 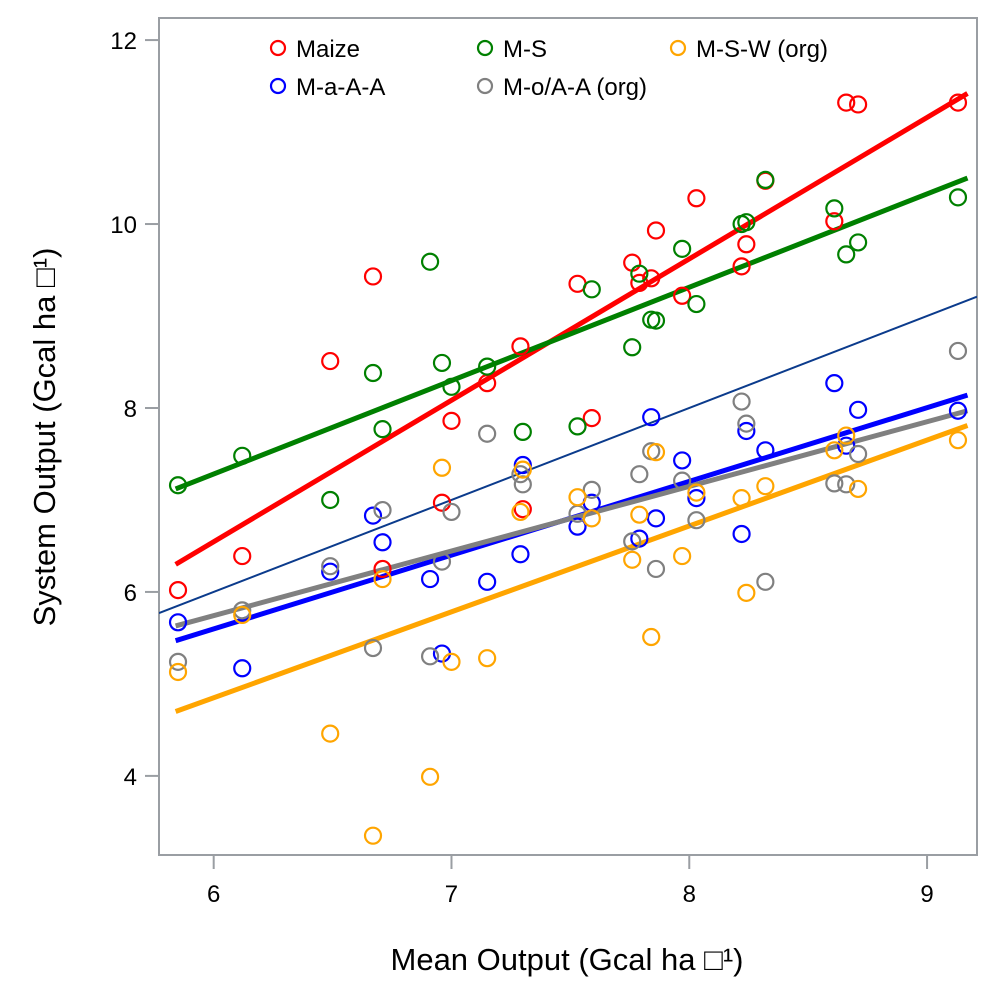 What do you see at coordinates (123, 225) in the screenshot?
I see `y-tick-label: 10` at bounding box center [123, 225].